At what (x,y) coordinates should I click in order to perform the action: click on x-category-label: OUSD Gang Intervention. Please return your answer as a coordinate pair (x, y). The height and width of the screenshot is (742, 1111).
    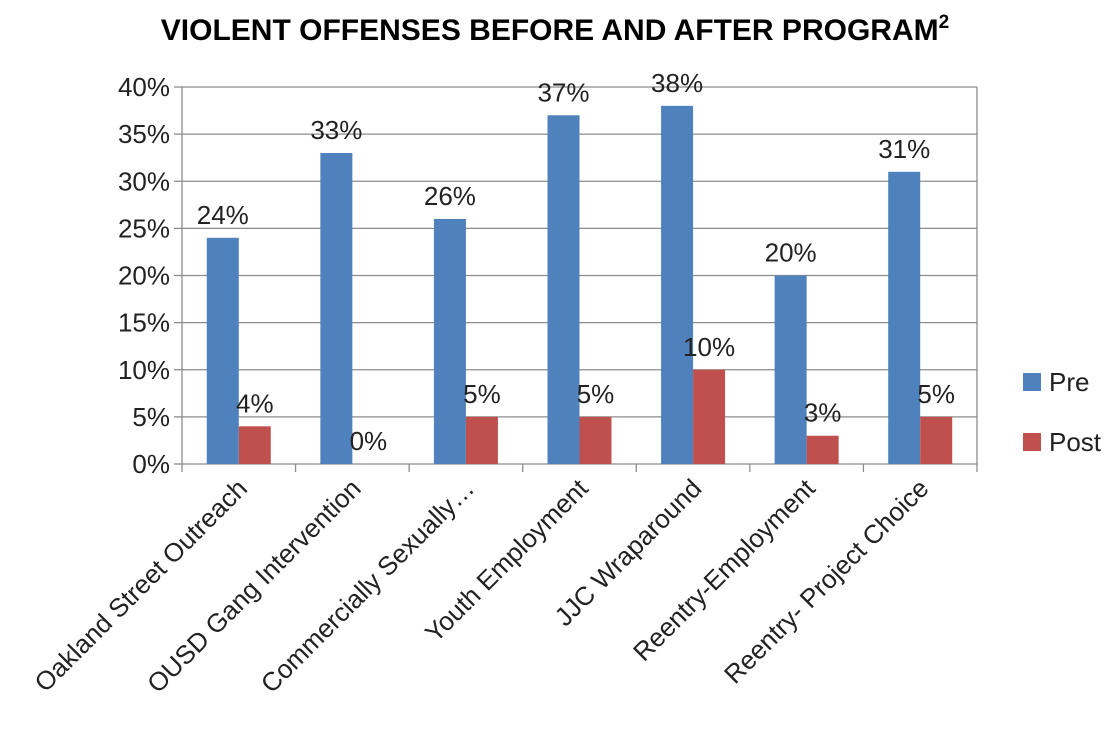
    Looking at the image, I should click on (254, 586).